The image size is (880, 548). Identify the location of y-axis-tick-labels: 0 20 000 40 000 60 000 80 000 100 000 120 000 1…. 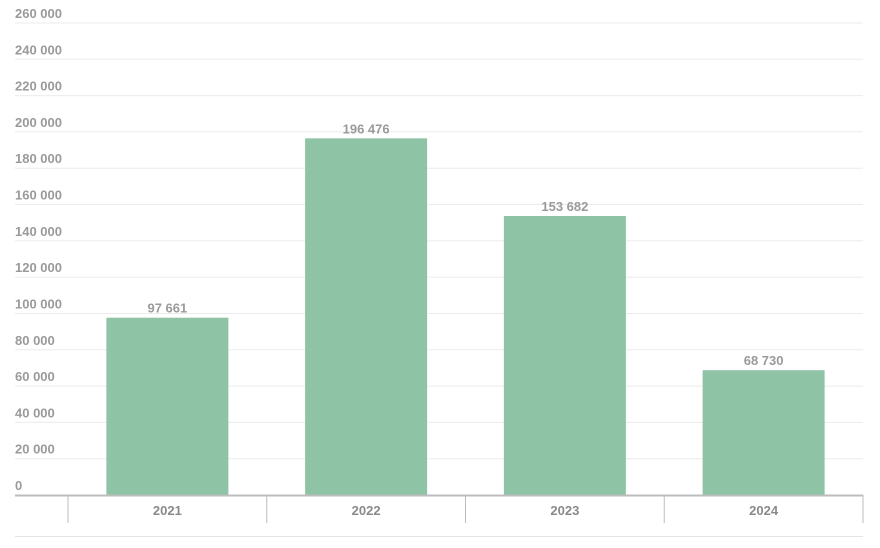
(38, 249).